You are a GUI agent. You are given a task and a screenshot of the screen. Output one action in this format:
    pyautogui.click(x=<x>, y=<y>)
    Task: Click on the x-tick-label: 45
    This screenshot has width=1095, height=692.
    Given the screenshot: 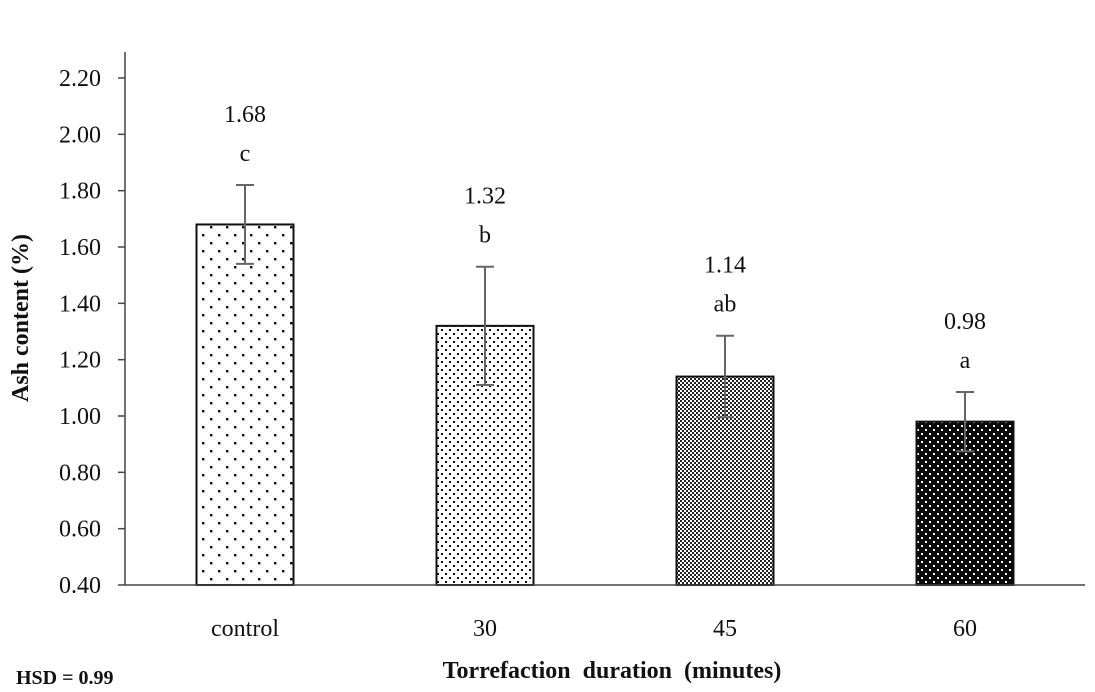 What is the action you would take?
    pyautogui.click(x=725, y=629)
    